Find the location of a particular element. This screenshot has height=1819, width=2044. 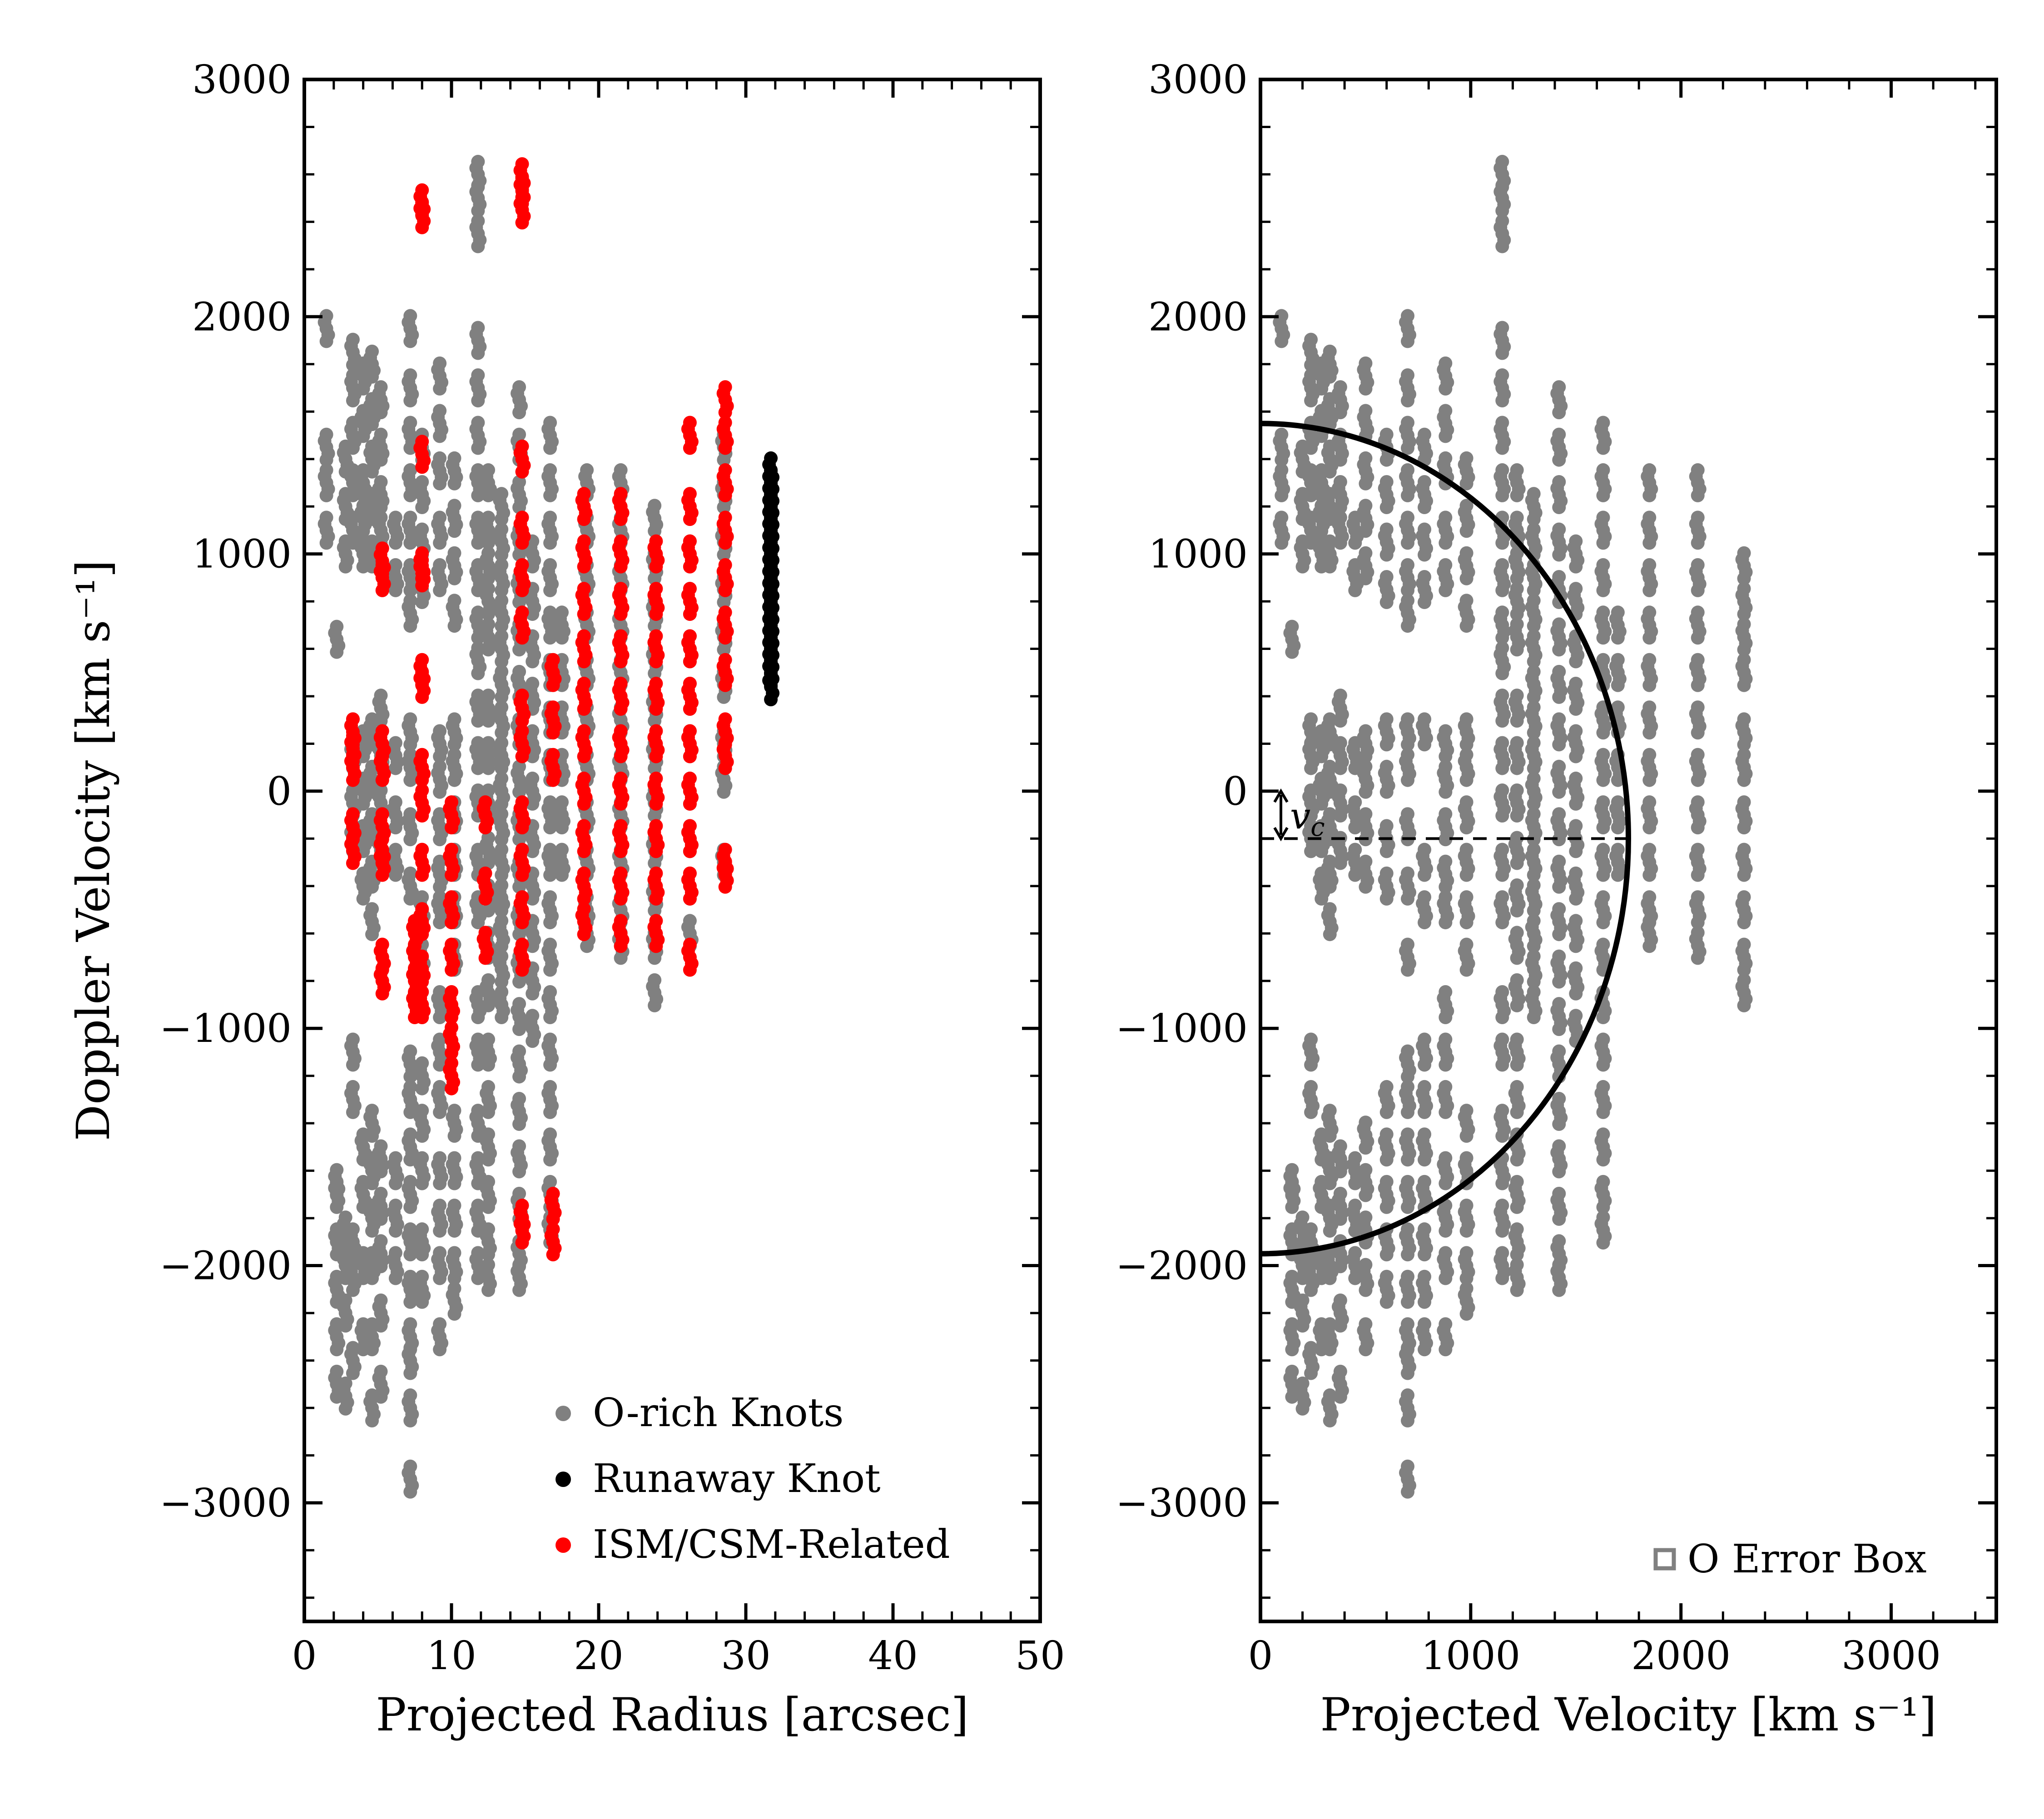

left-y-tick-label: −2000 is located at coordinates (225, 1266).